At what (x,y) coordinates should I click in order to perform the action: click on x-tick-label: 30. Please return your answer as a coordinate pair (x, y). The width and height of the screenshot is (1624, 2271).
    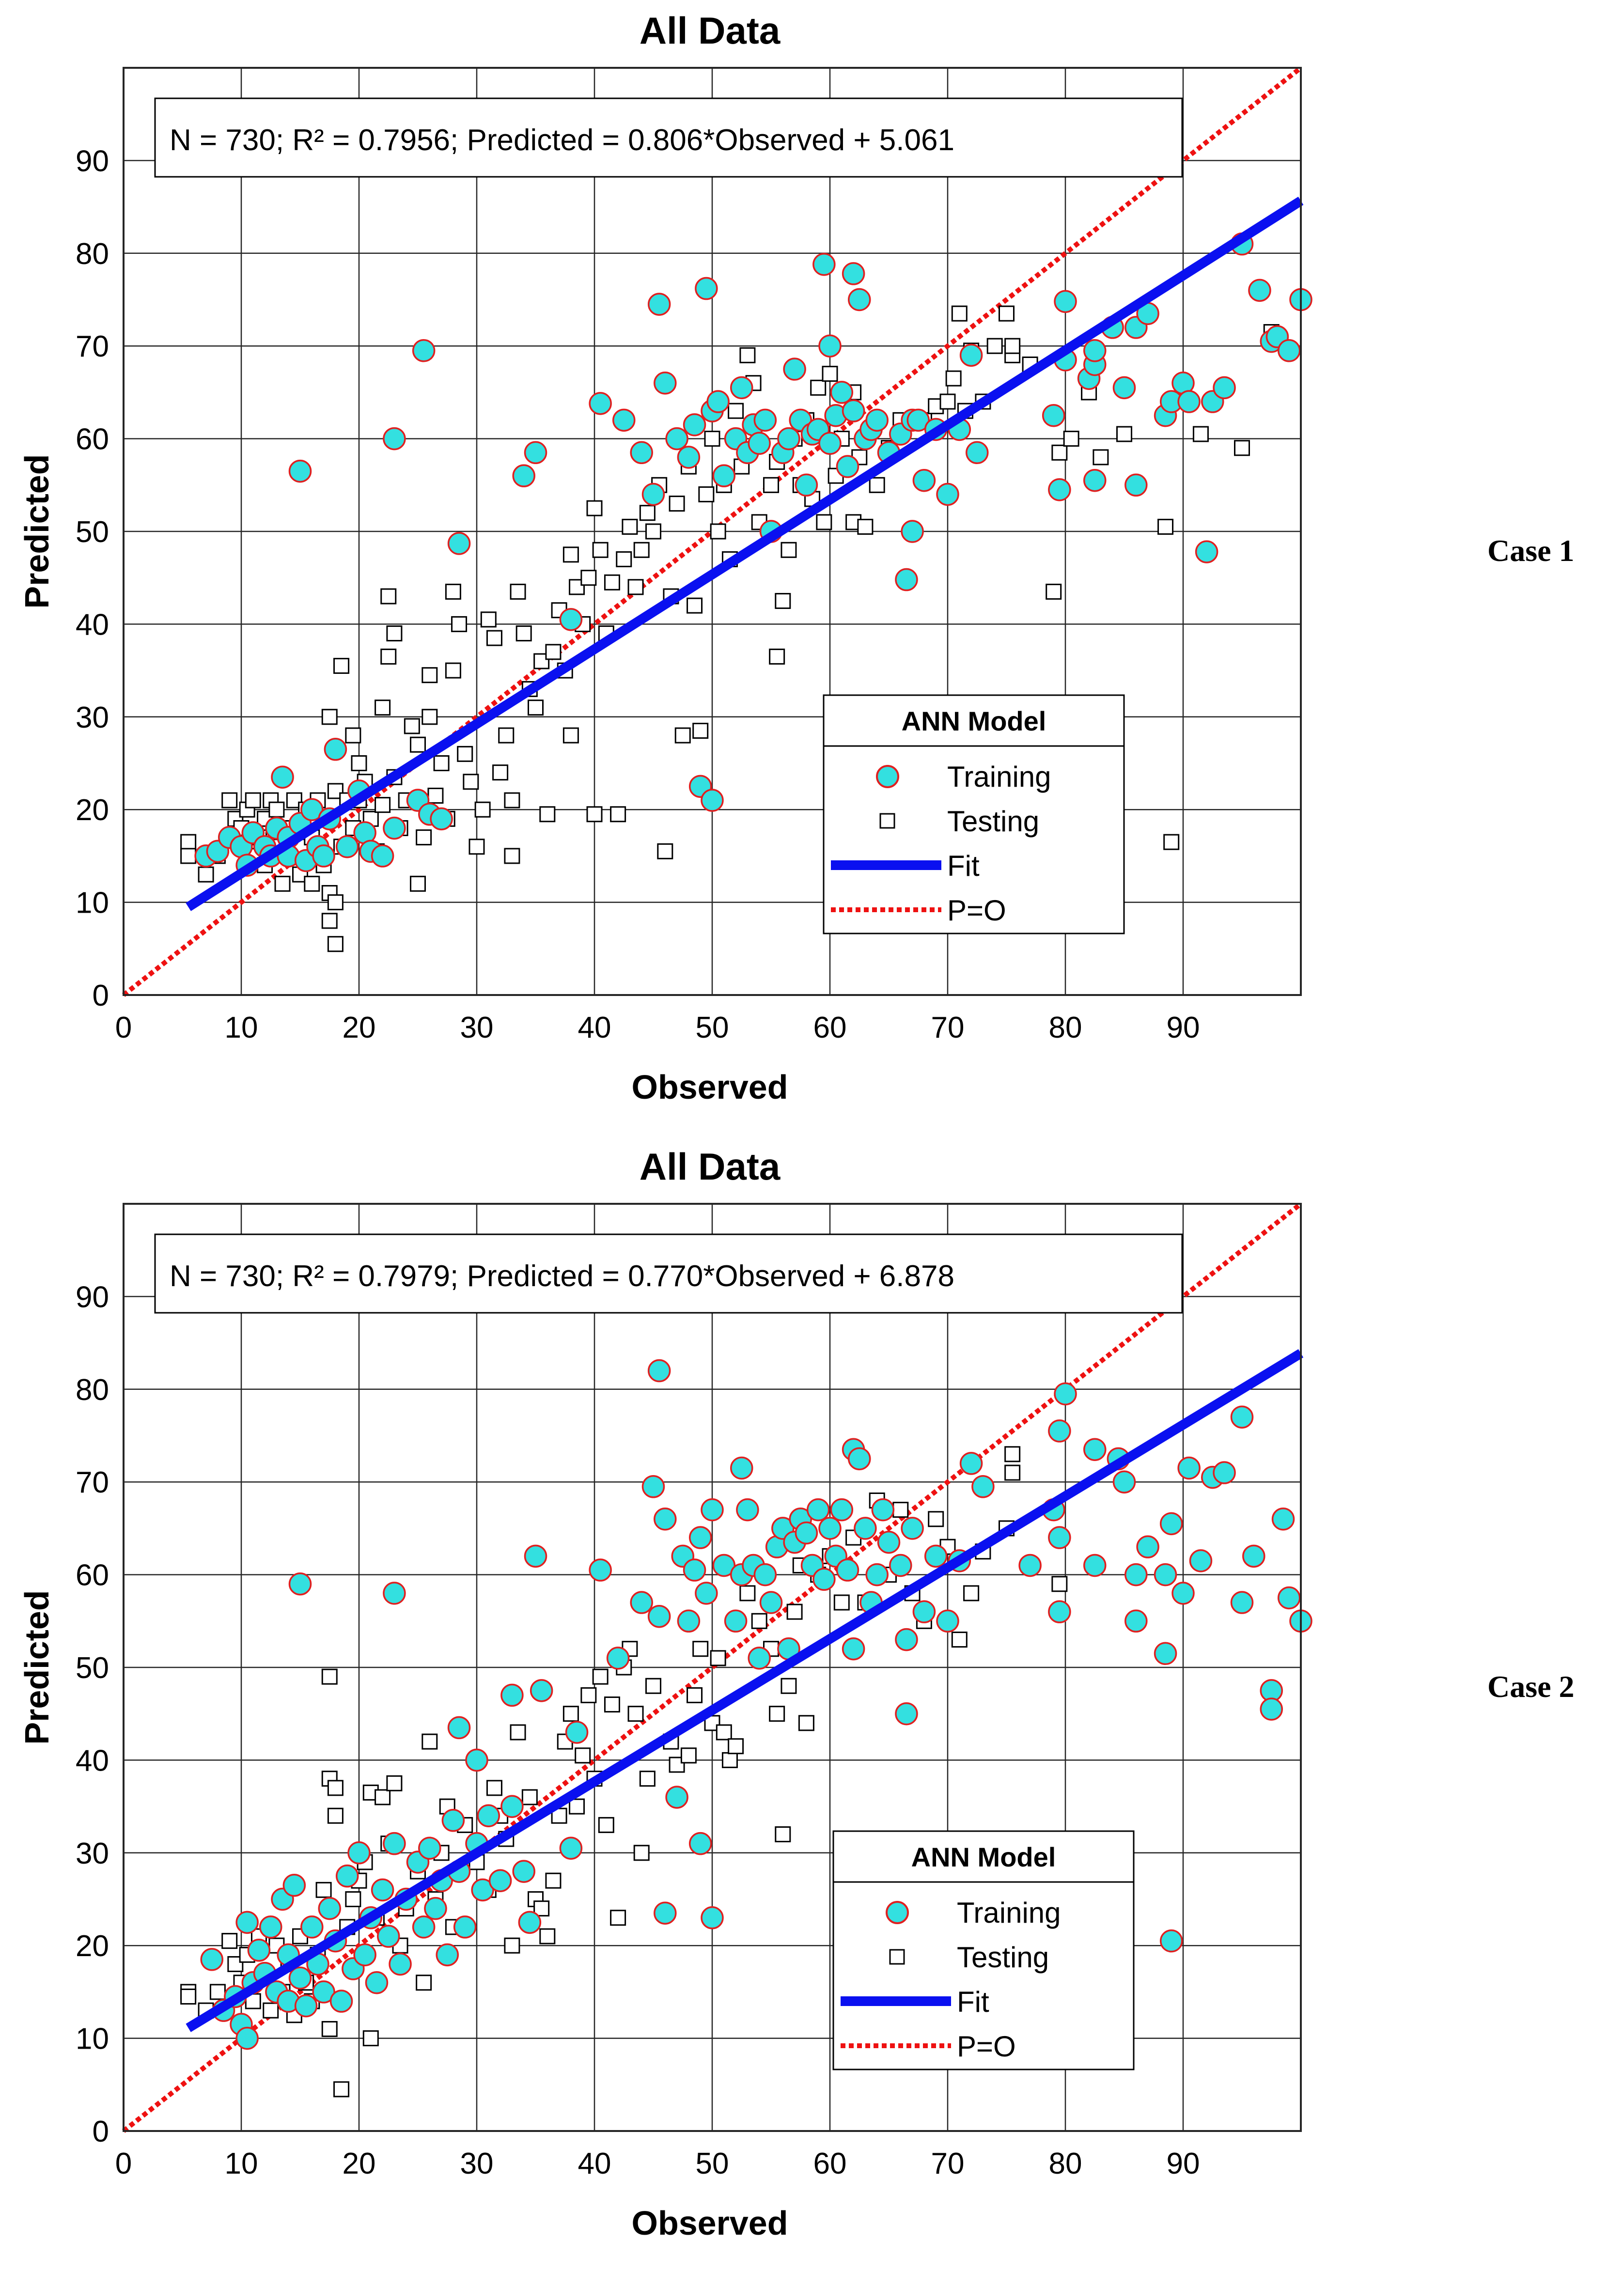
    Looking at the image, I should click on (477, 2163).